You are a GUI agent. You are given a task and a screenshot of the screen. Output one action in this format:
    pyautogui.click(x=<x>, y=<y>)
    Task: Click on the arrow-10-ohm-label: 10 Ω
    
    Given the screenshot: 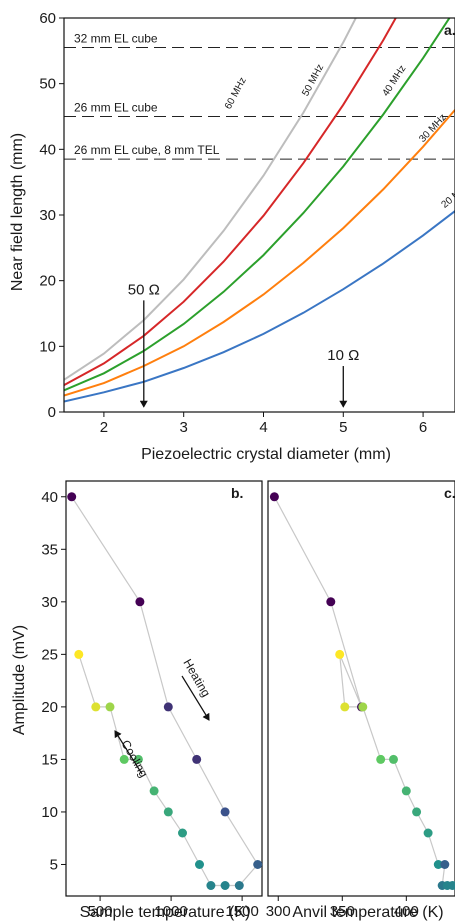 What is the action you would take?
    pyautogui.click(x=343, y=355)
    